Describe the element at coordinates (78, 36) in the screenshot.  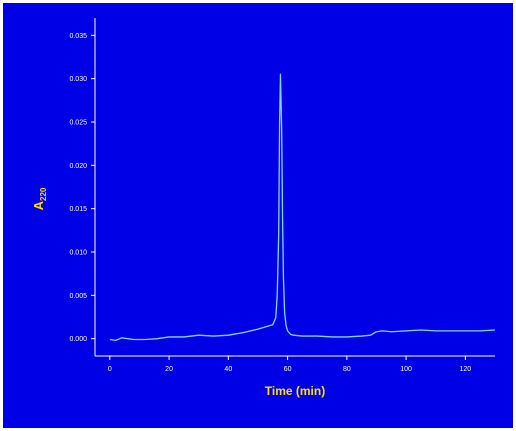
I see `y-tick-label: 0.035` at that location.